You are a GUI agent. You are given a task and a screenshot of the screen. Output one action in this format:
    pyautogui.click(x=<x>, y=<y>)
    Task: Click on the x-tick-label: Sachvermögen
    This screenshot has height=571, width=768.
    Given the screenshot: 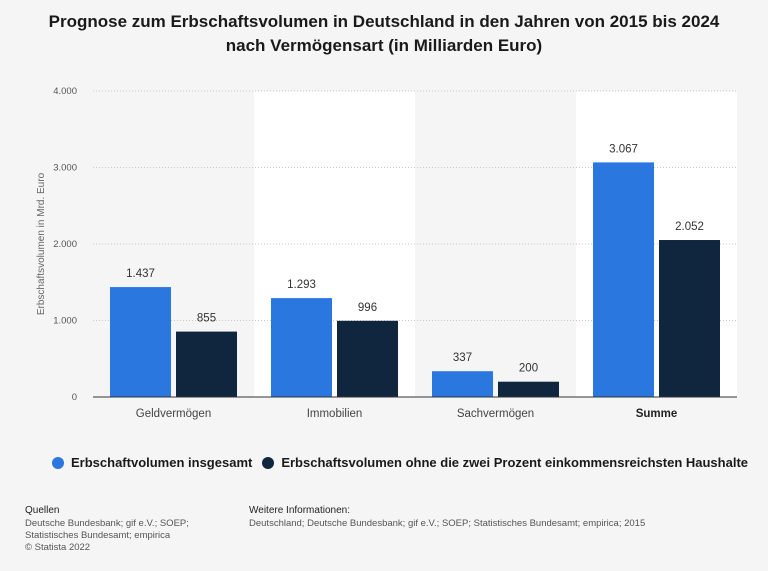 What is the action you would take?
    pyautogui.click(x=495, y=414)
    